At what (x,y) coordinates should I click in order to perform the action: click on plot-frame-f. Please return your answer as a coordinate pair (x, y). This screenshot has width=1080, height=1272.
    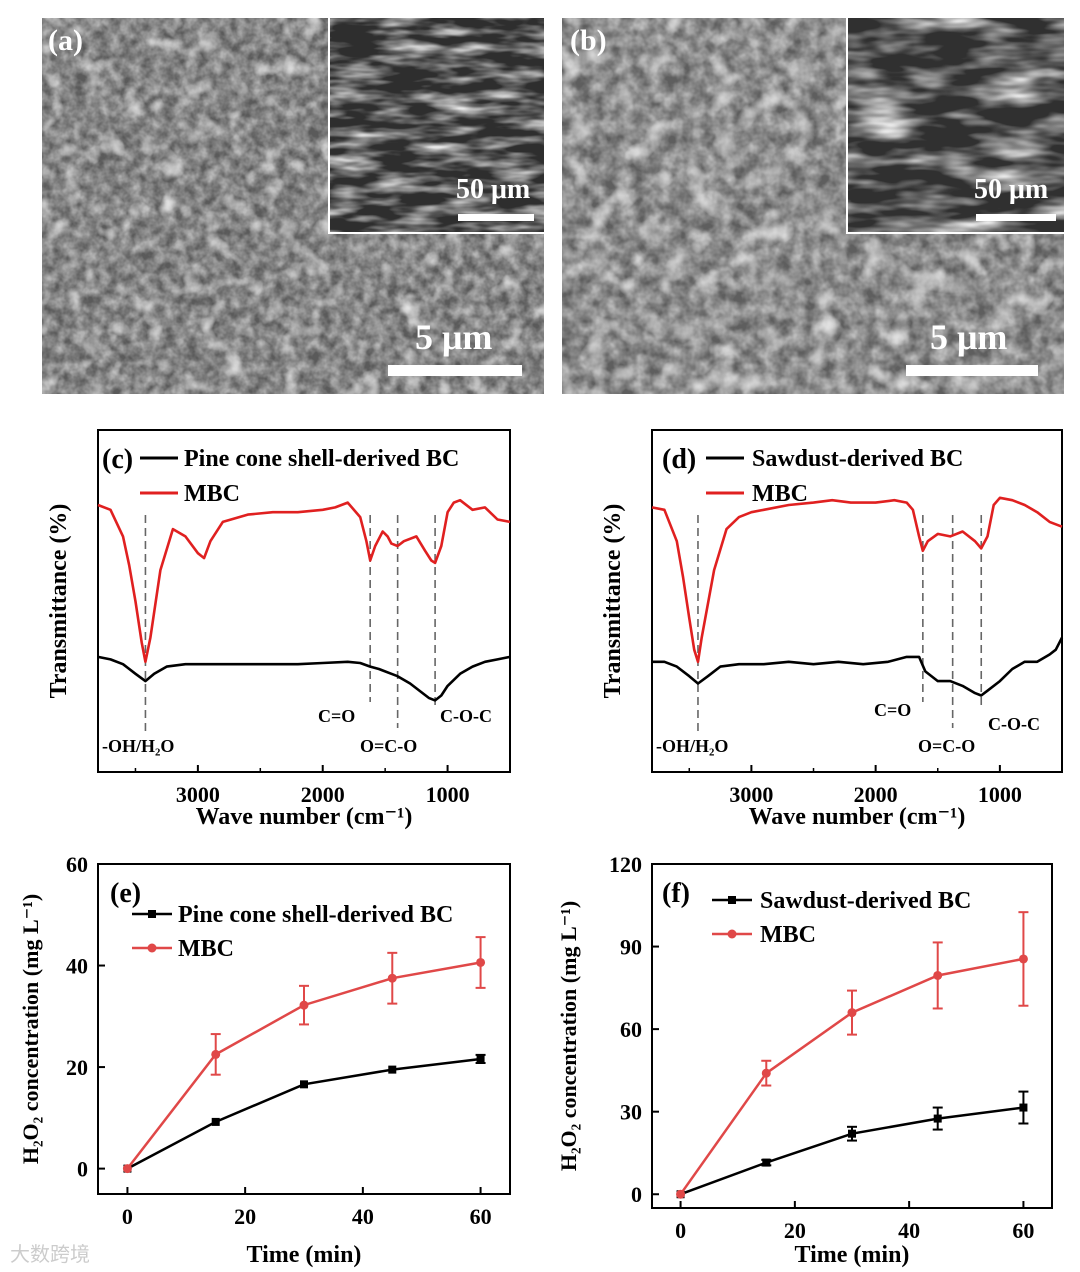
    Looking at the image, I should click on (852, 1036).